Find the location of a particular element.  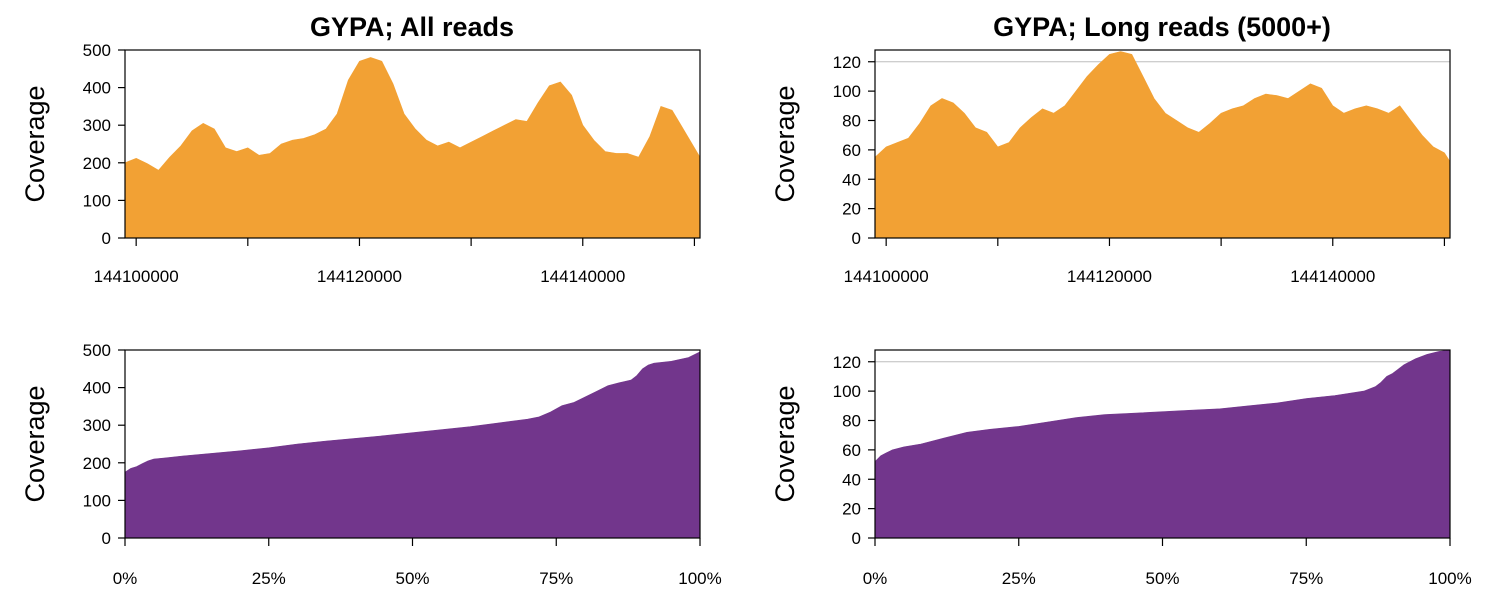

chart-title: GYPA; All reads is located at coordinates (412, 27).